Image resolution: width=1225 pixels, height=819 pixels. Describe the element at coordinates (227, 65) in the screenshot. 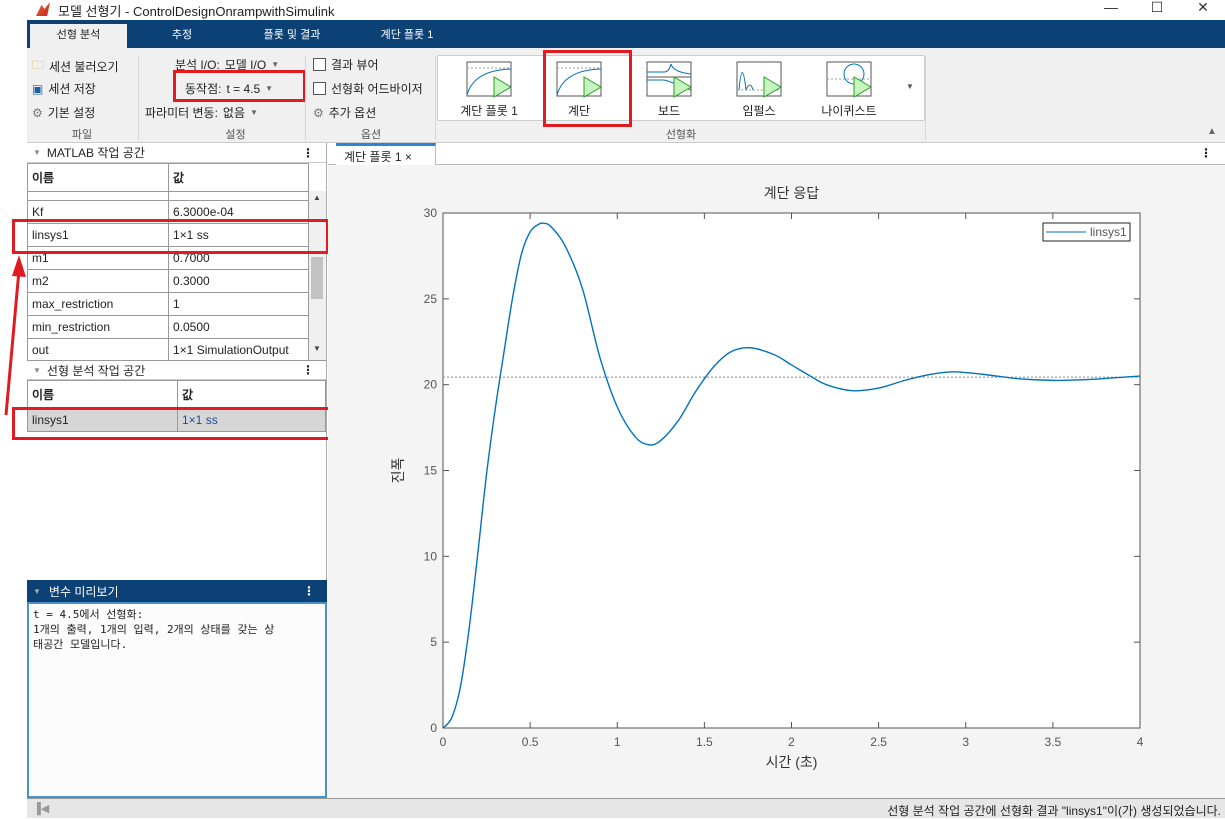

I see `analysis-io-dropdown: 분석 I/O: 모델 I/O ▼` at that location.